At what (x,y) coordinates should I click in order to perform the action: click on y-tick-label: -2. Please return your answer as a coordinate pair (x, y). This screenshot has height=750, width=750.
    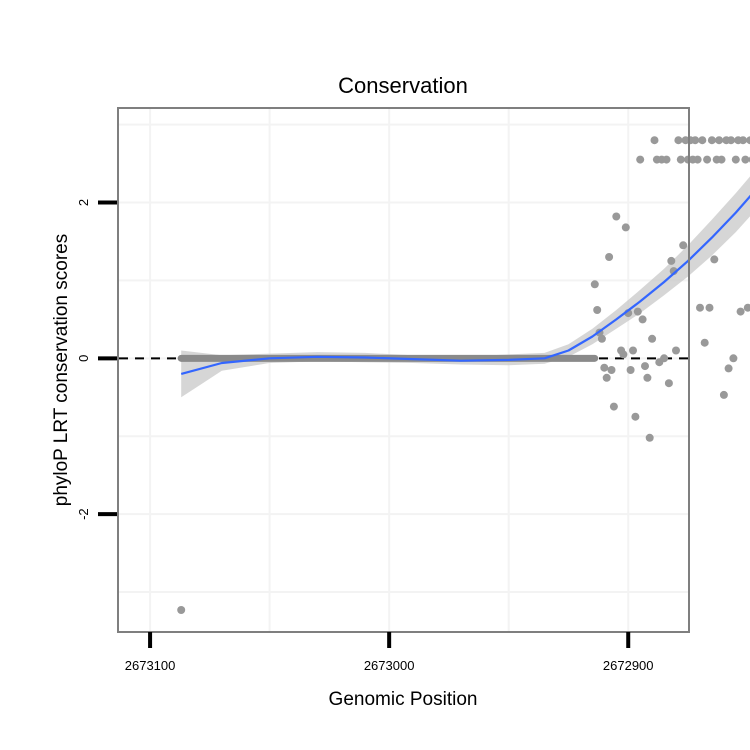
    Looking at the image, I should click on (83, 514).